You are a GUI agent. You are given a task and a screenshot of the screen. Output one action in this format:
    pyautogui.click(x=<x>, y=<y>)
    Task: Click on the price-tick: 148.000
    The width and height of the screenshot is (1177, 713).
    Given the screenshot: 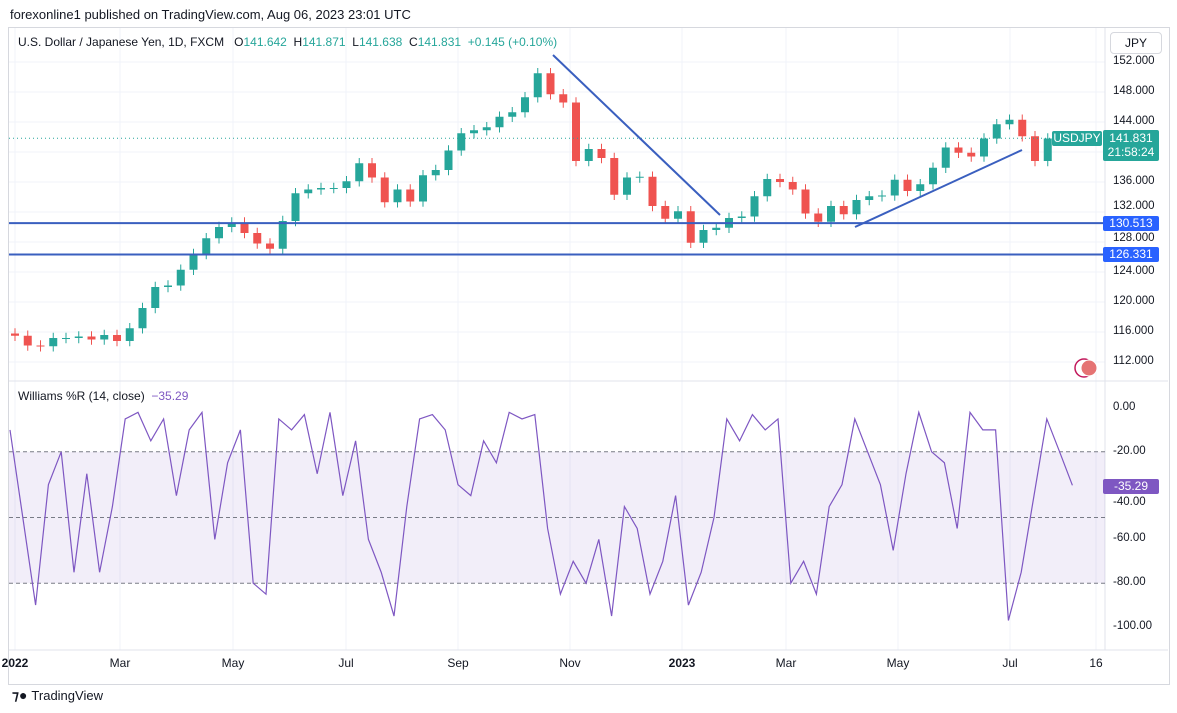 What is the action you would take?
    pyautogui.click(x=1134, y=91)
    